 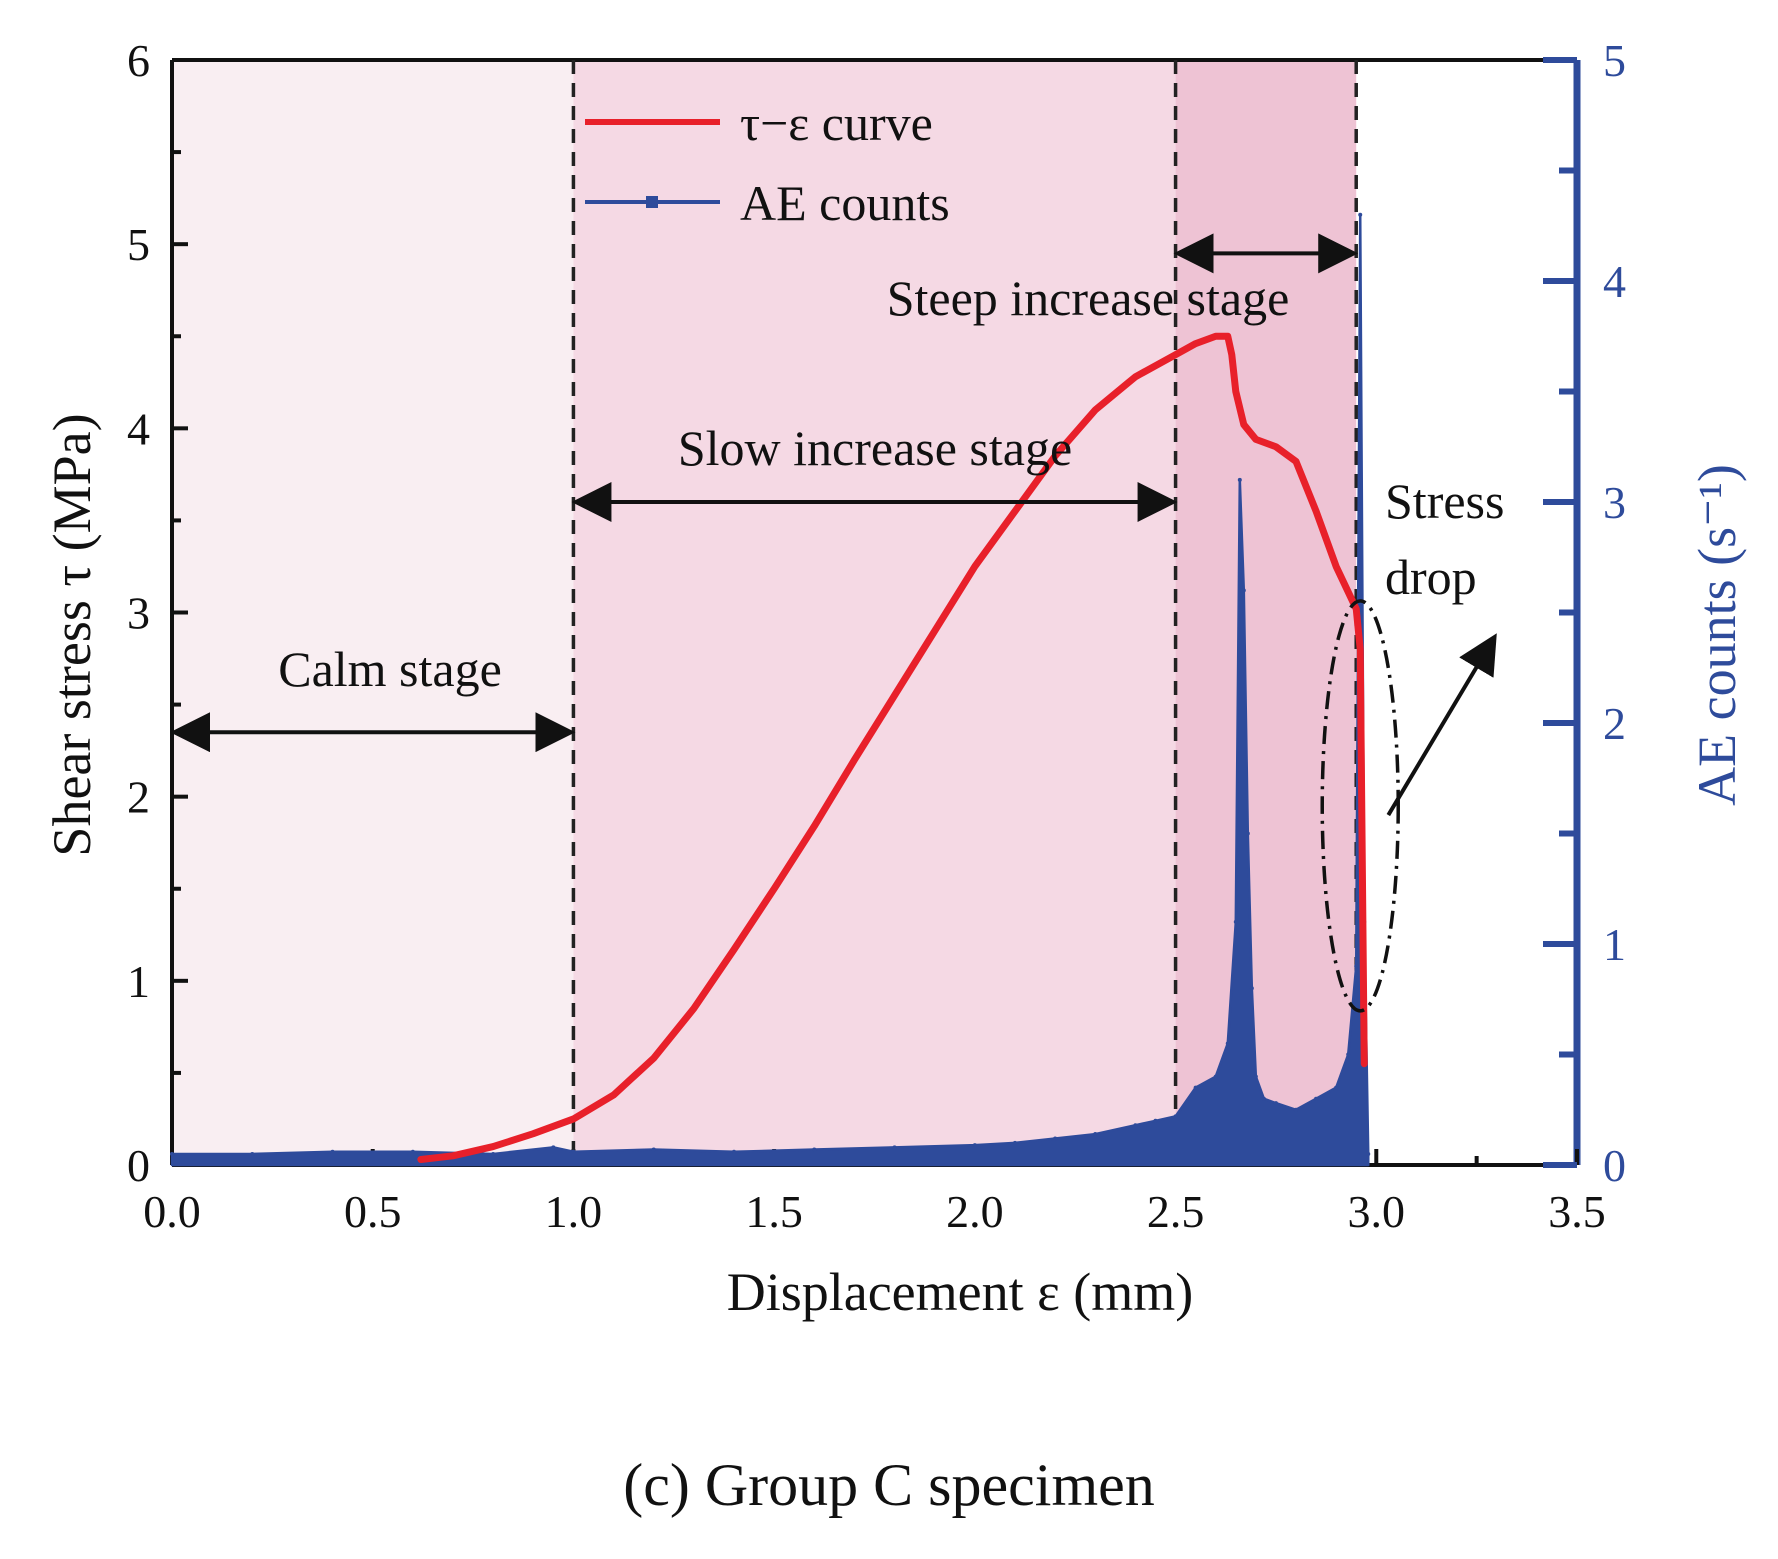 What do you see at coordinates (960, 1292) in the screenshot?
I see `x-axis-title: Displacement ε (mm)` at bounding box center [960, 1292].